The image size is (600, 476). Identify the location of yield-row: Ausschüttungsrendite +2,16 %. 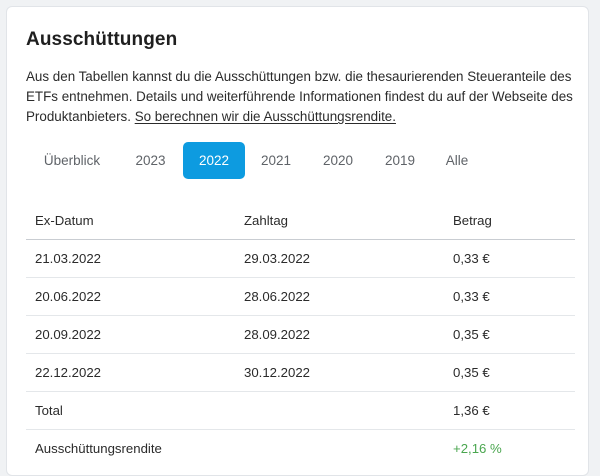
(300, 449).